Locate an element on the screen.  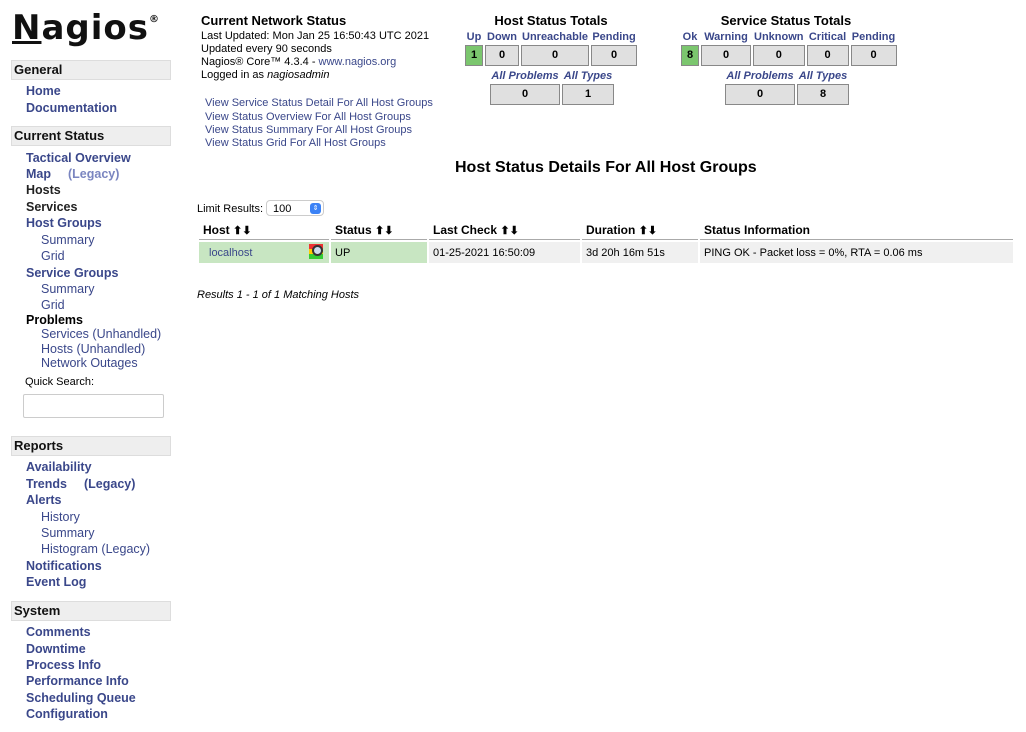
host-up-count: 1 is located at coordinates (474, 55).